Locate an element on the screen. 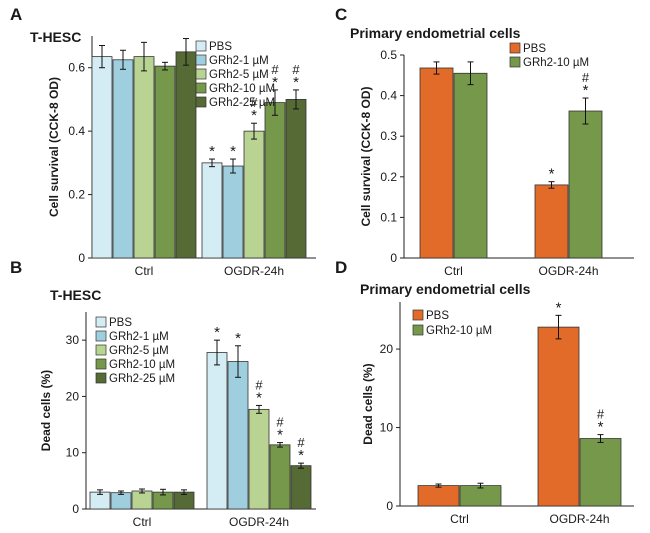  panel-label: B is located at coordinates (16, 267).